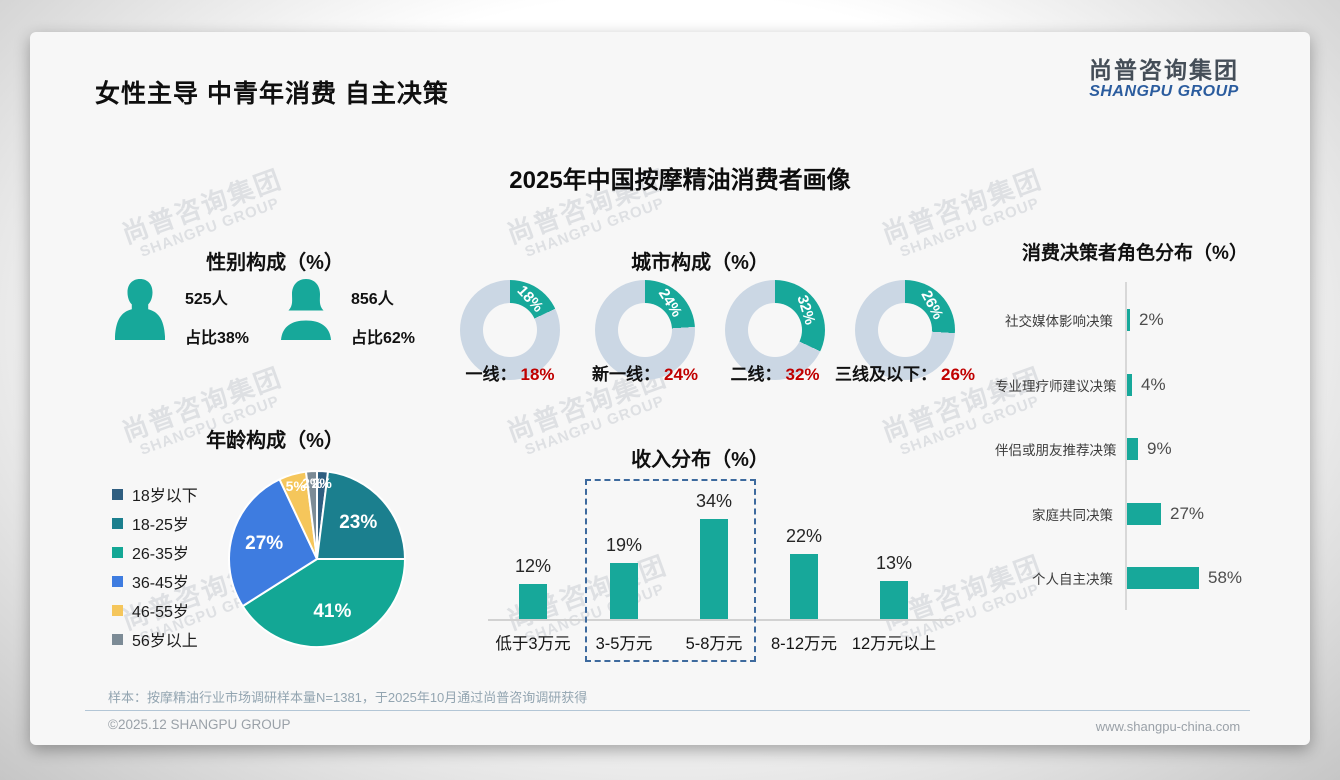 This screenshot has width=1340, height=780. Describe the element at coordinates (358, 522) in the screenshot. I see `age-pie-label: 23%` at that location.